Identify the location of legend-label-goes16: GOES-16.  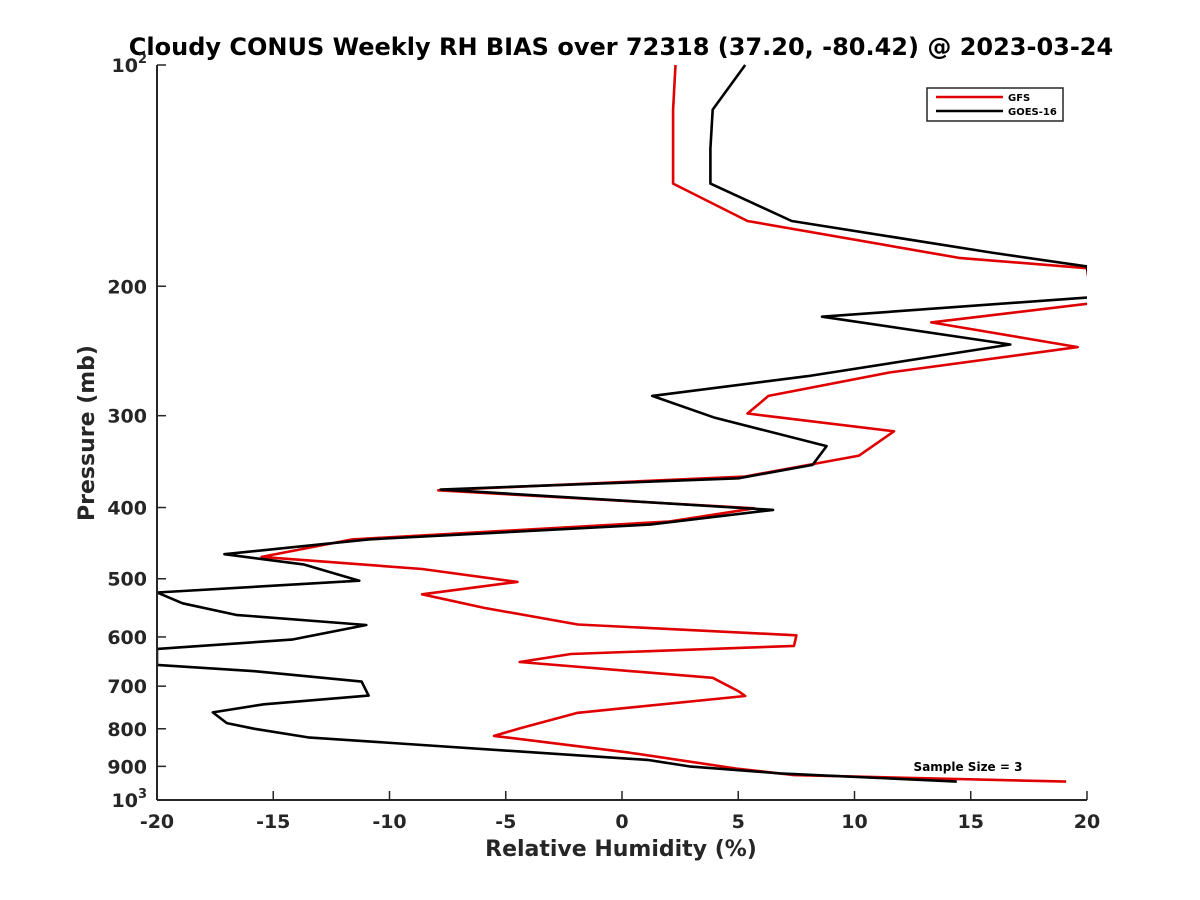
(1032, 112).